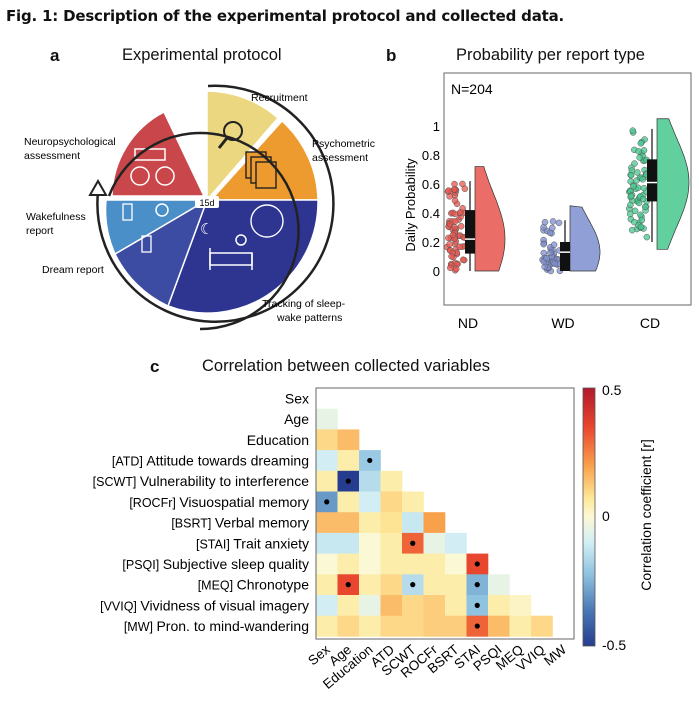 The image size is (699, 715). I want to click on panel-c-title: Correlation between collected variables, so click(346, 366).